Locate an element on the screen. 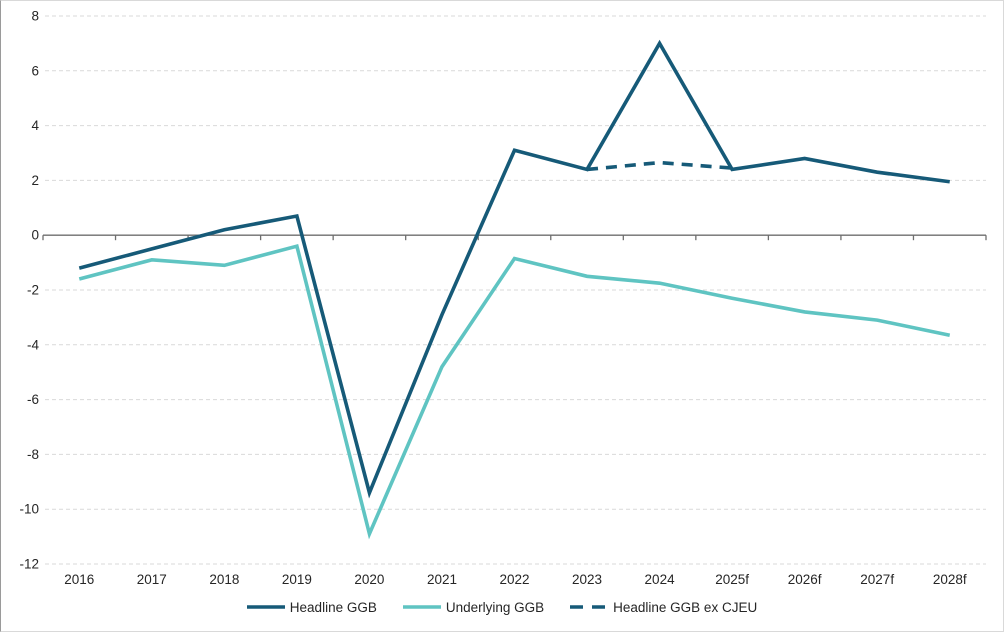 Image resolution: width=1004 pixels, height=632 pixels. x-tick-label: 2023 is located at coordinates (587, 579).